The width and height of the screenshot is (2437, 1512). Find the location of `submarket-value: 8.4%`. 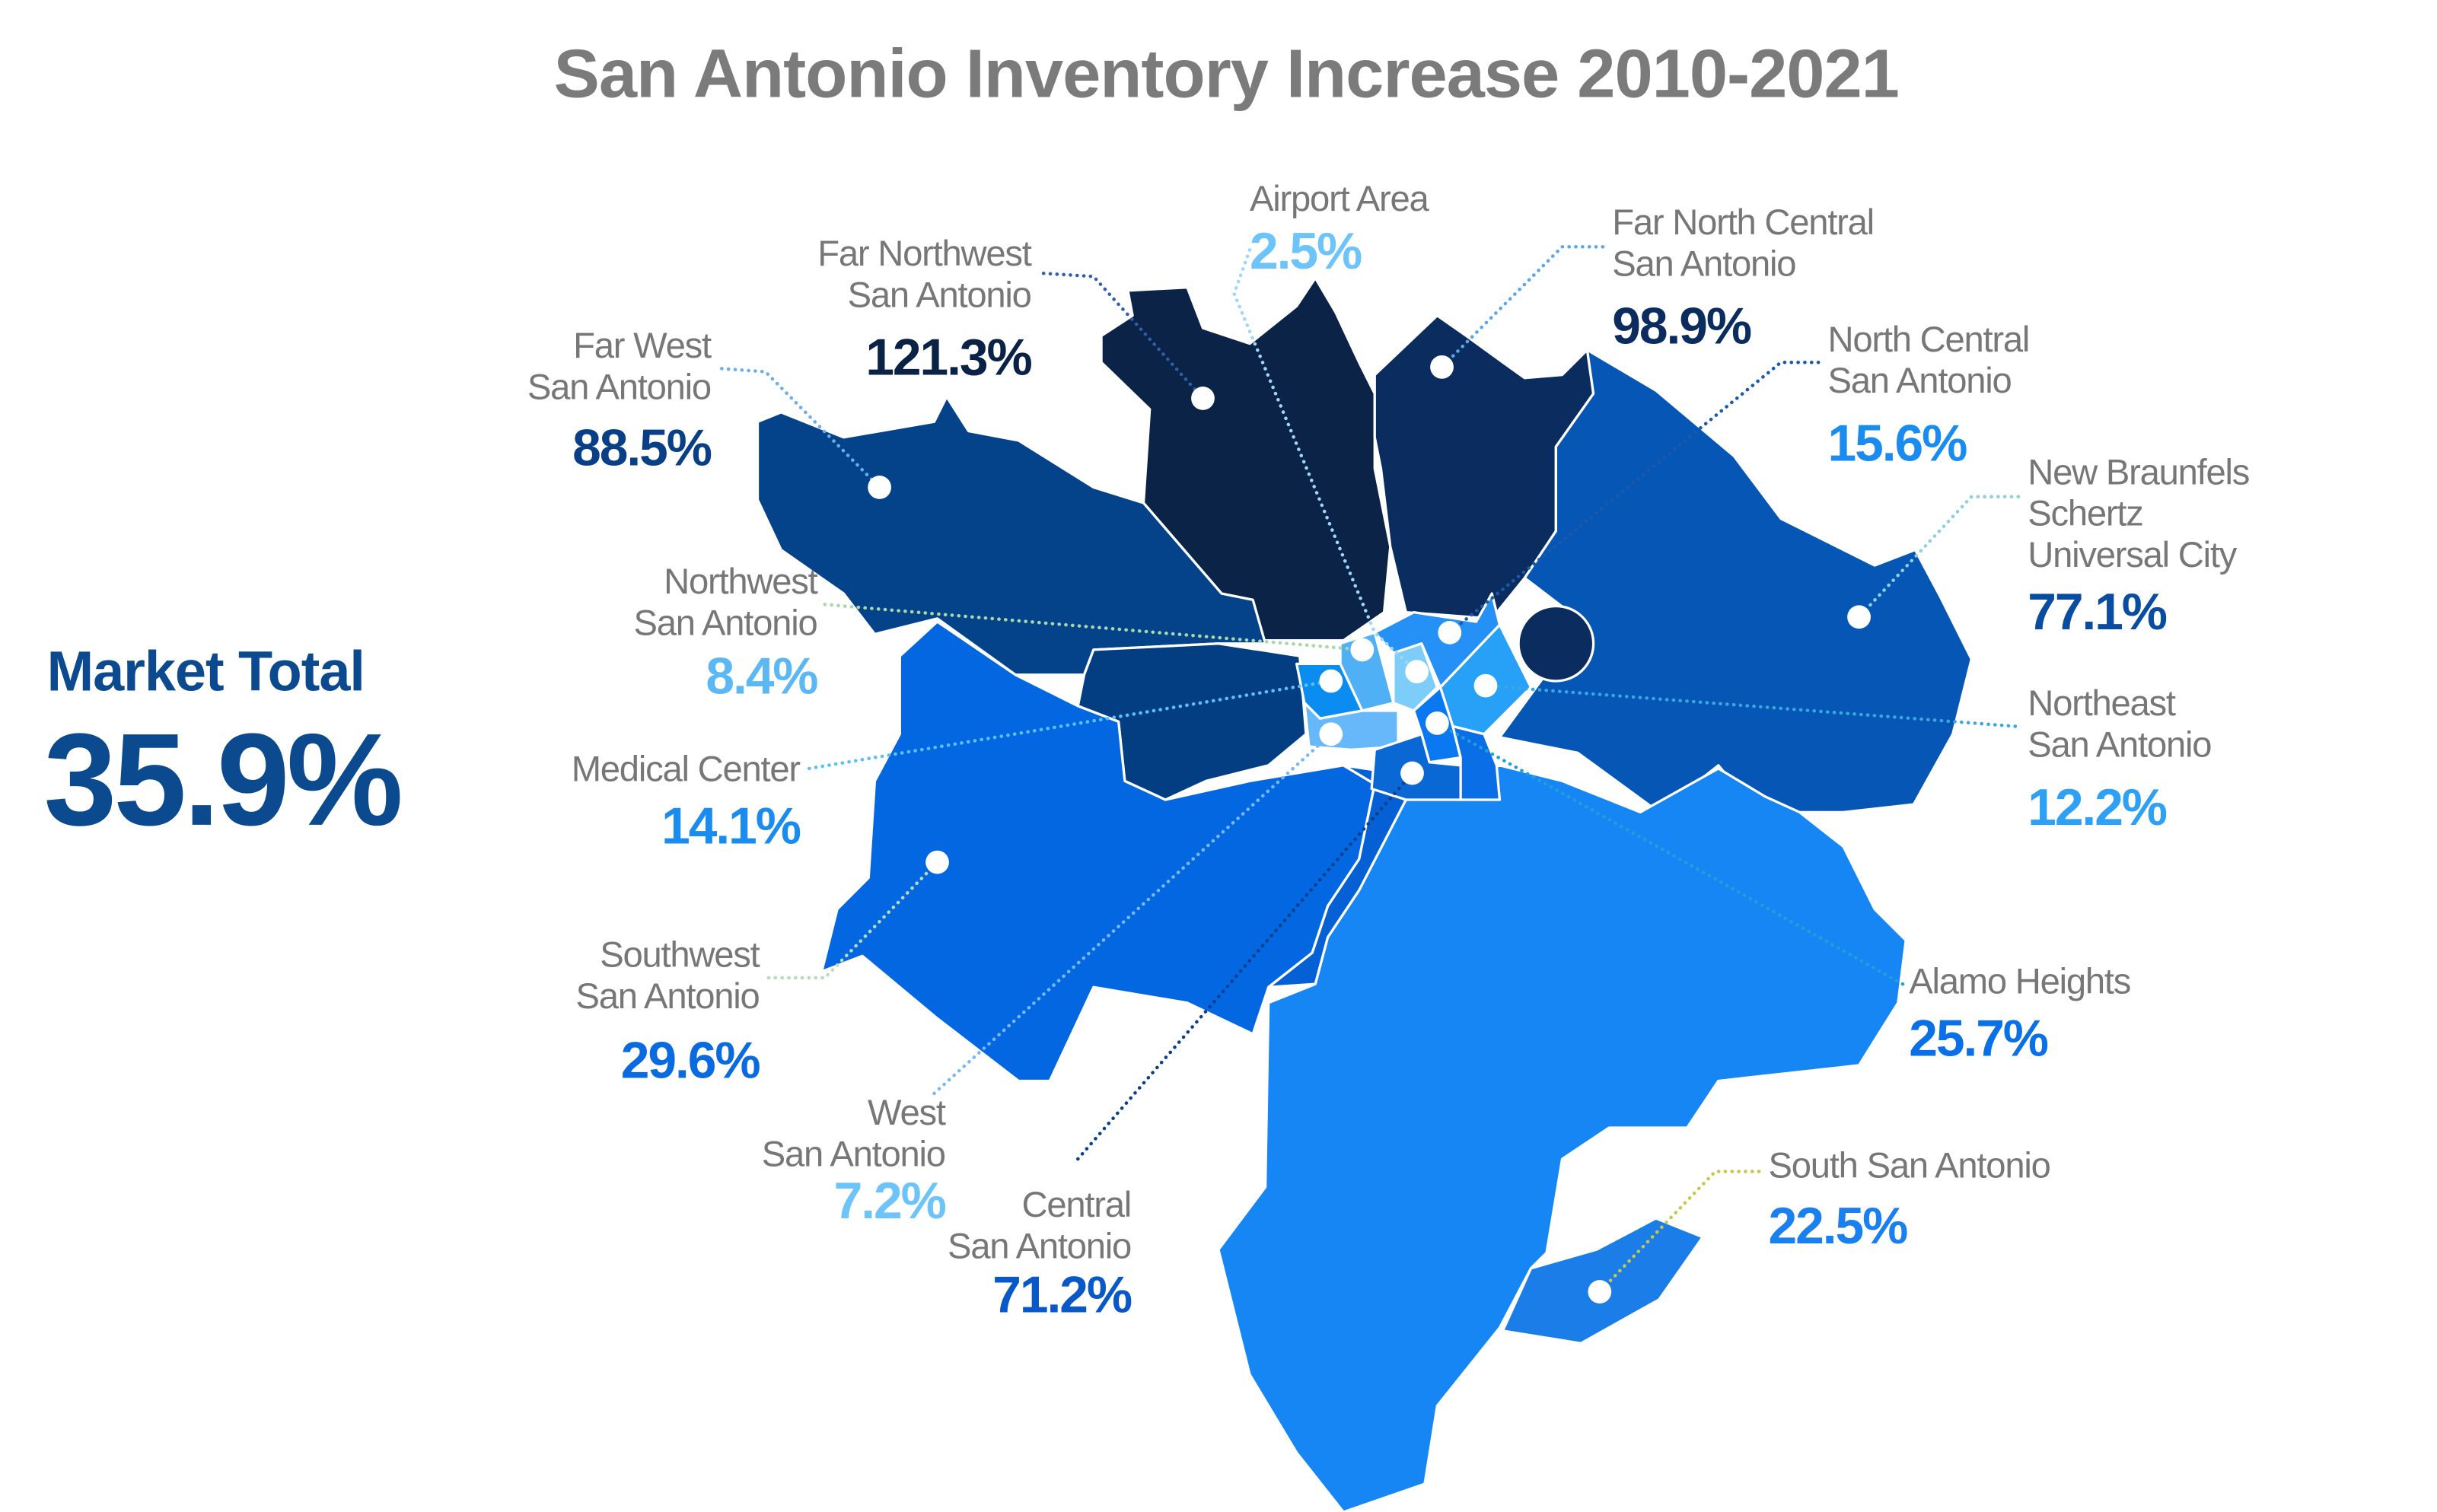

submarket-value: 8.4% is located at coordinates (761, 676).